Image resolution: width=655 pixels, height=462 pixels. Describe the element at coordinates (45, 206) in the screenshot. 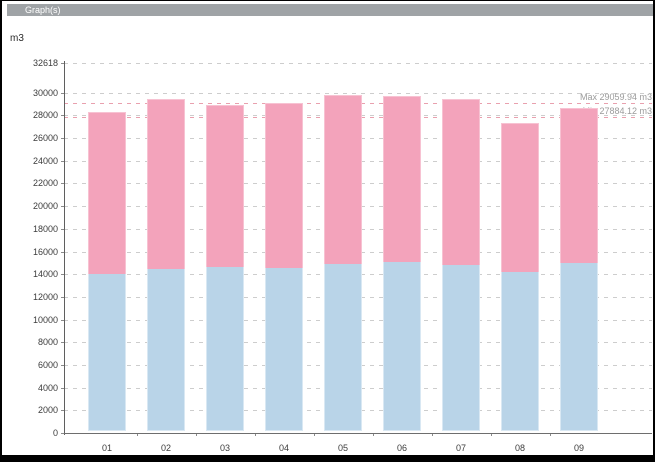

I see `y-axis-tick-label: 20000` at that location.